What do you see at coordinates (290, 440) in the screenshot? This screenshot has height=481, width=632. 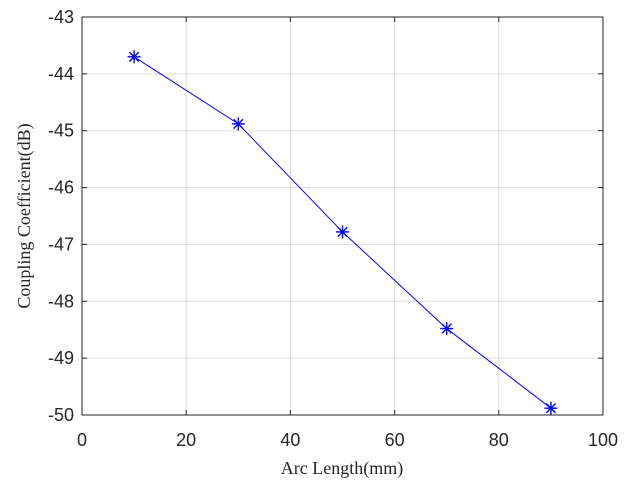 I see `x-tick-label: 40` at bounding box center [290, 440].